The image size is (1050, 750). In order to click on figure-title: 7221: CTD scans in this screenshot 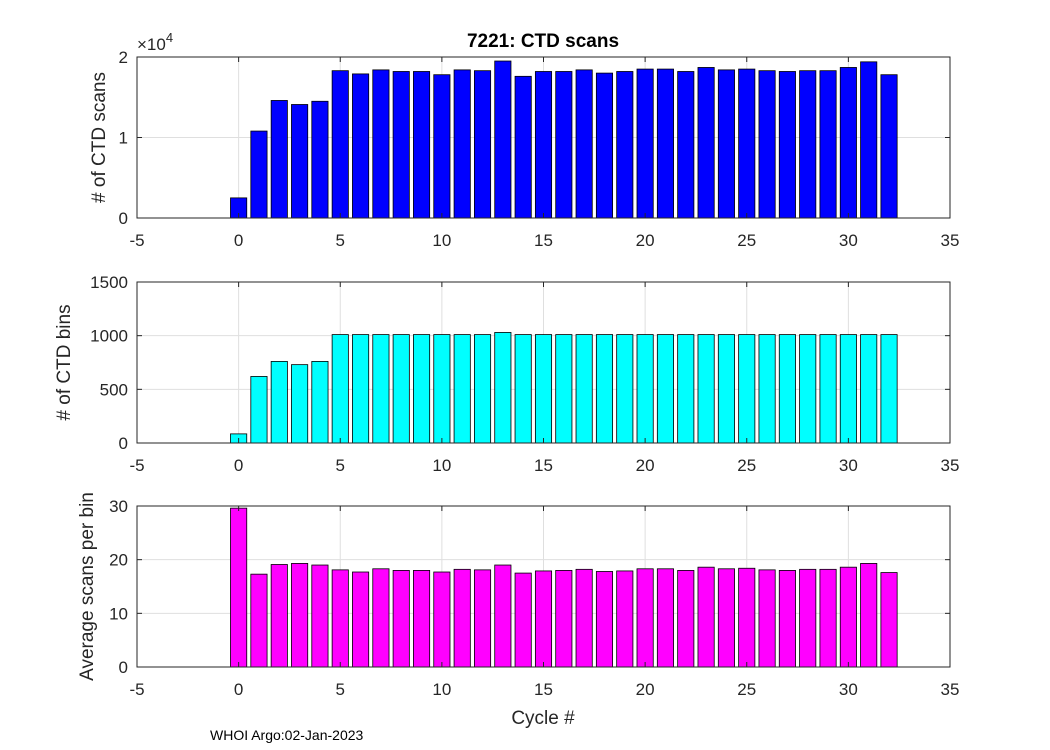, I will do `click(543, 41)`.